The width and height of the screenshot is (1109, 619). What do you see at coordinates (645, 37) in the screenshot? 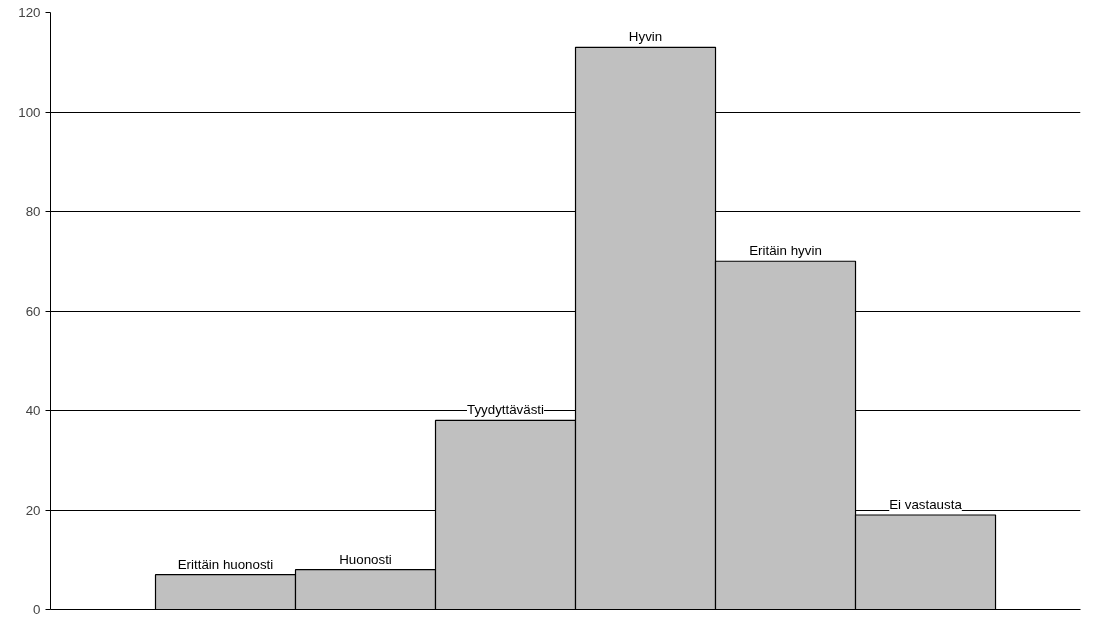
I see `x-tick-label: Hyvin` at bounding box center [645, 37].